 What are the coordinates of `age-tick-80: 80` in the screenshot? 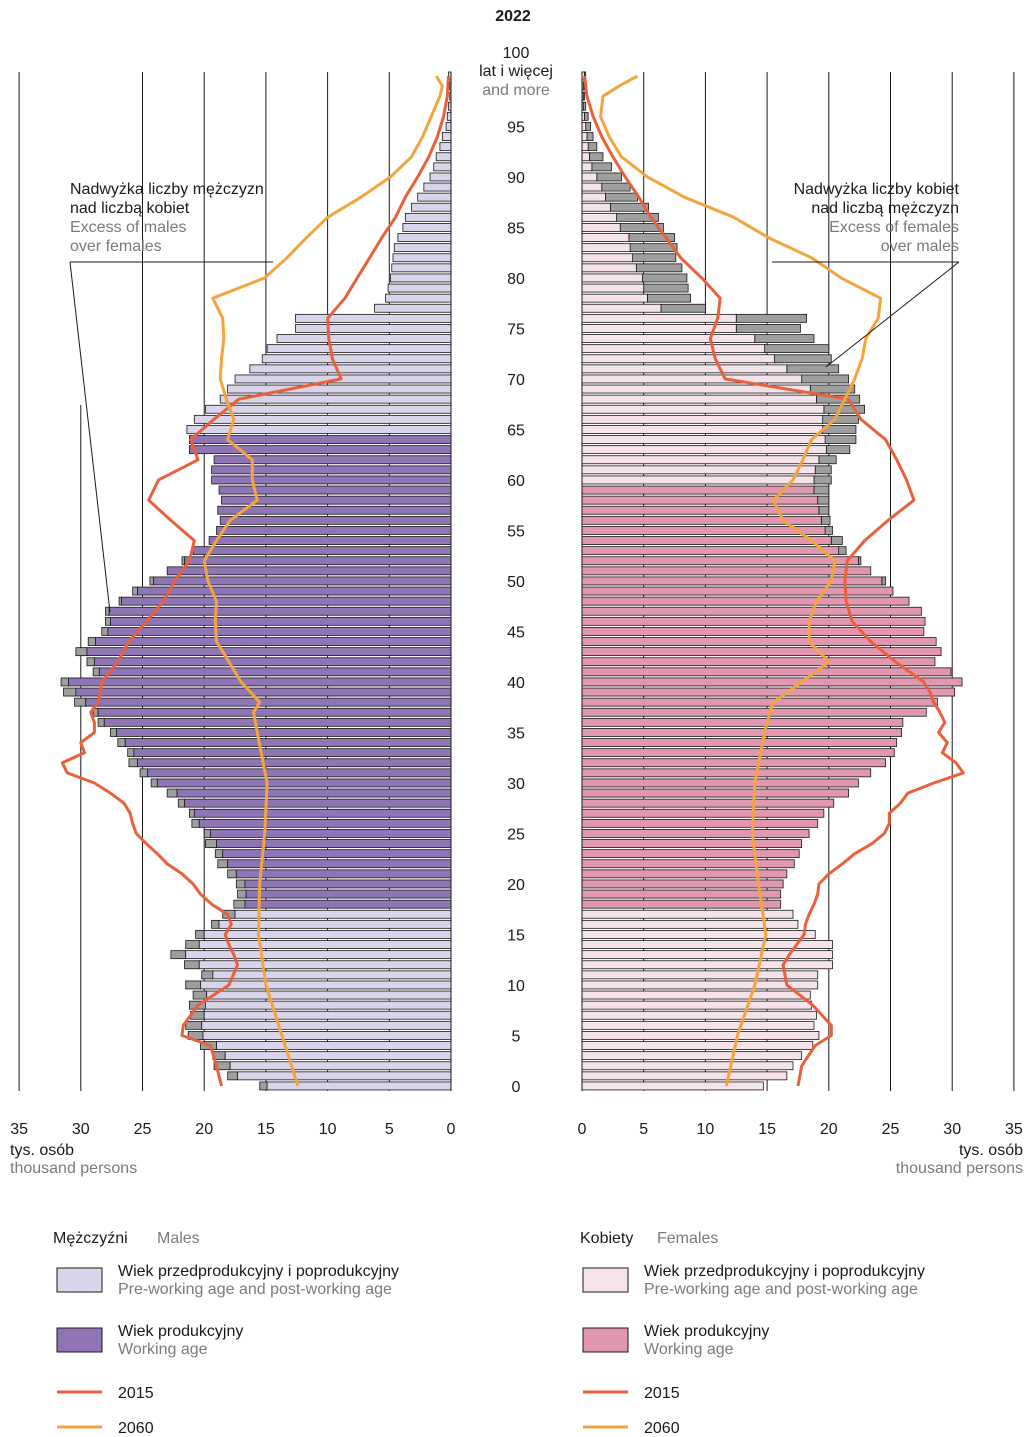 It's located at (516, 279).